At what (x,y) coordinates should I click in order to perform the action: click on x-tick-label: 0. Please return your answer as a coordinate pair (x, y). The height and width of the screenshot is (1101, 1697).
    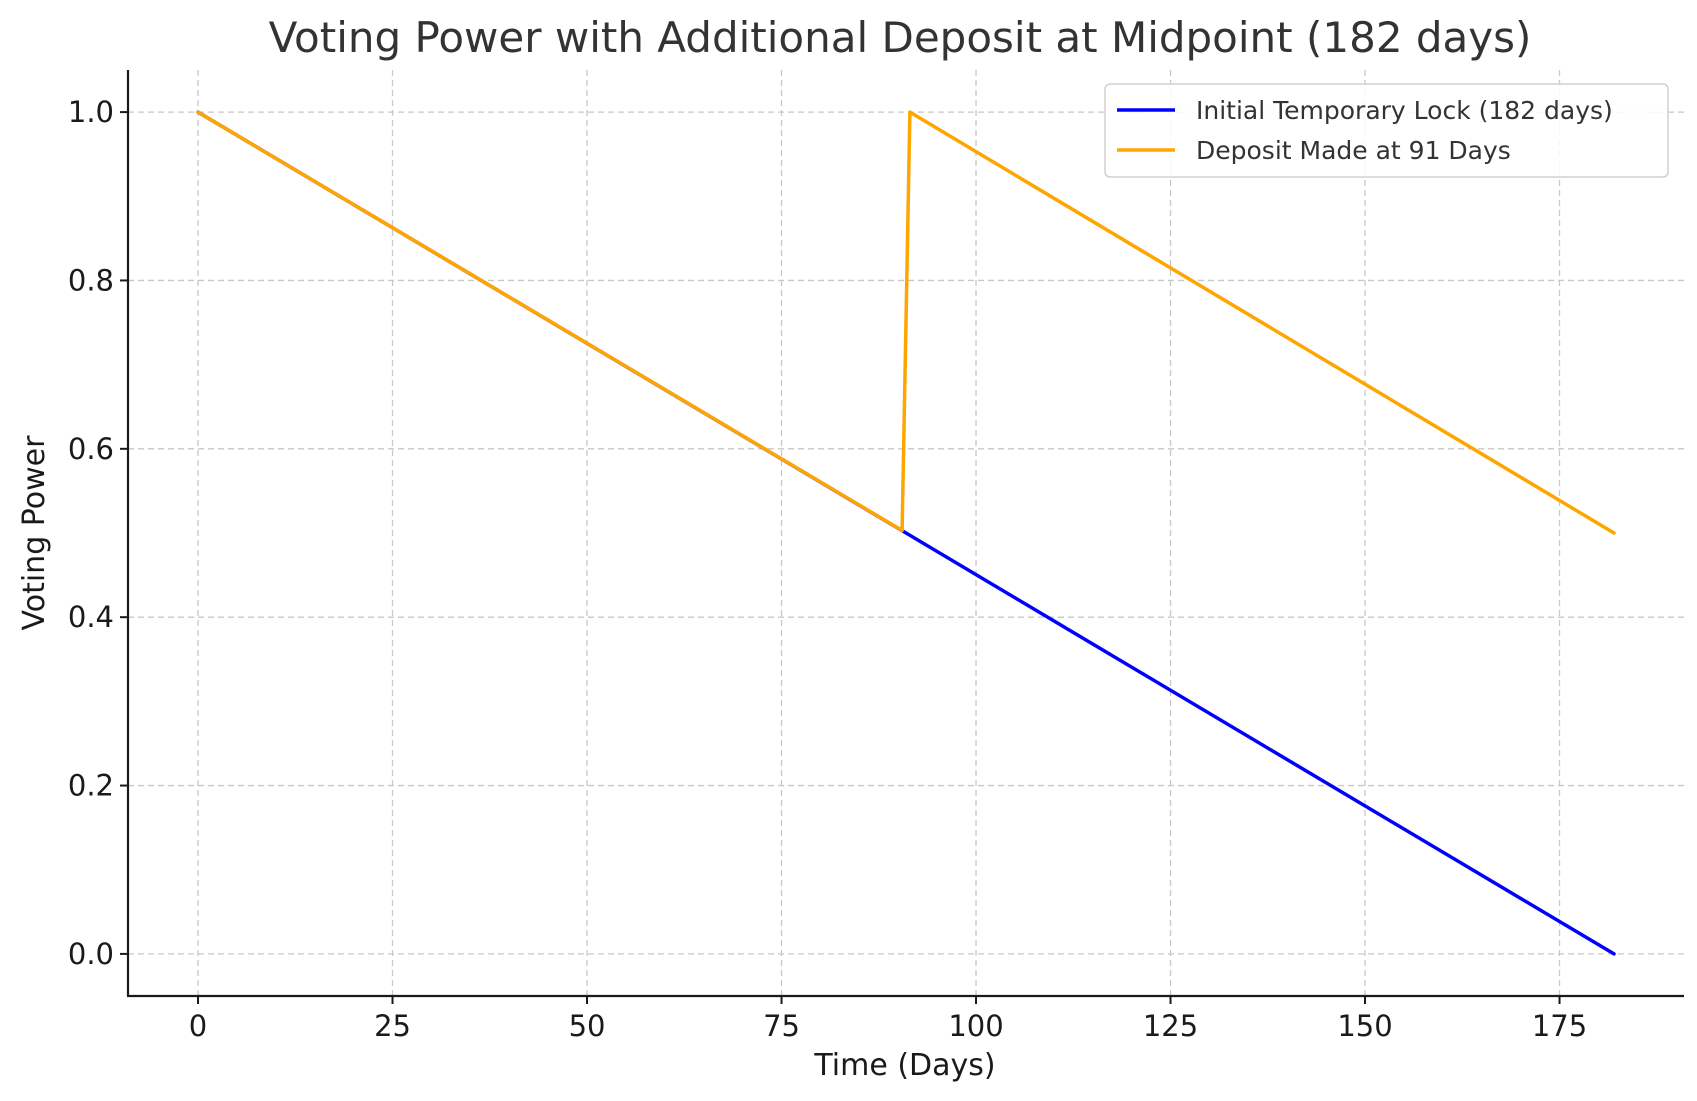
    Looking at the image, I should click on (198, 1026).